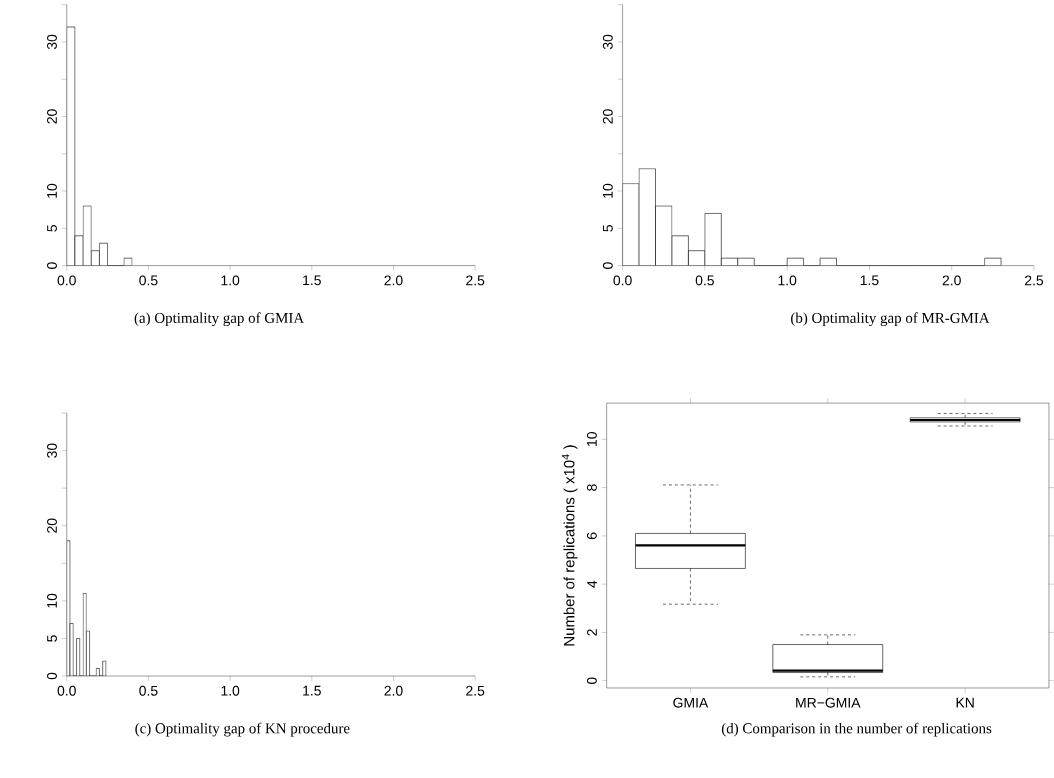 The image size is (1054, 778). What do you see at coordinates (856, 729) in the screenshot?
I see `text: (d) Comparison in the number of replications` at bounding box center [856, 729].